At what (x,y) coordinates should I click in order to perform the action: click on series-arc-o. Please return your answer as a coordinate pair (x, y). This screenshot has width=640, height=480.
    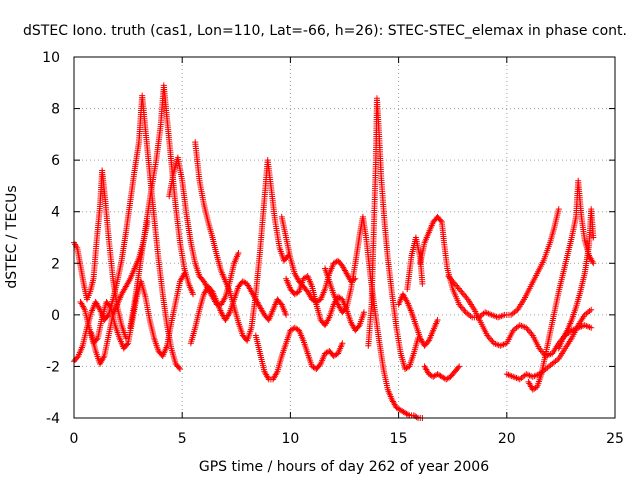
    Looking at the image, I should click on (561, 285).